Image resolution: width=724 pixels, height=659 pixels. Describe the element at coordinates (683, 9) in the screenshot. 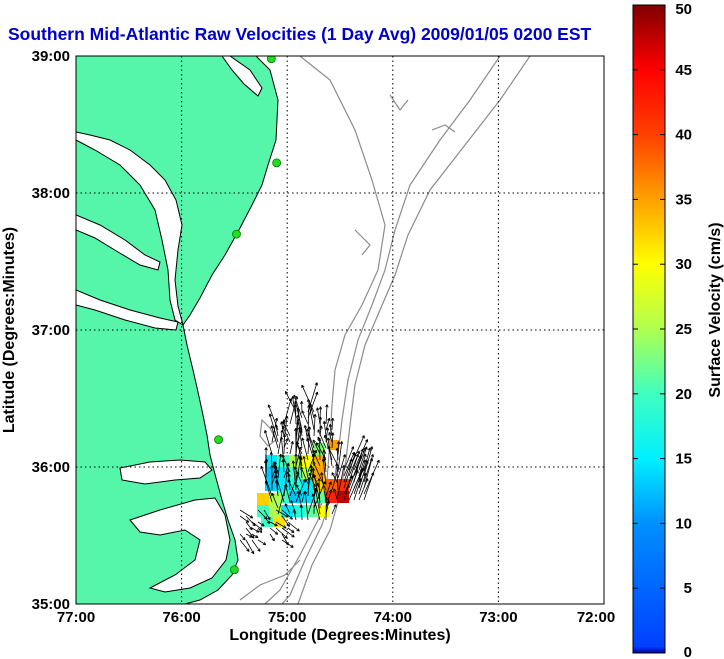

I see `colorbar-tick-label: 50` at that location.